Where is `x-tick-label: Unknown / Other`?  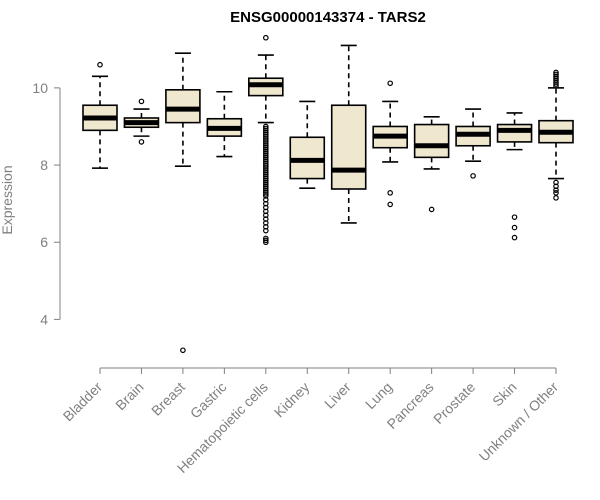
x-tick-label: Unknown / Other is located at coordinates (519, 422).